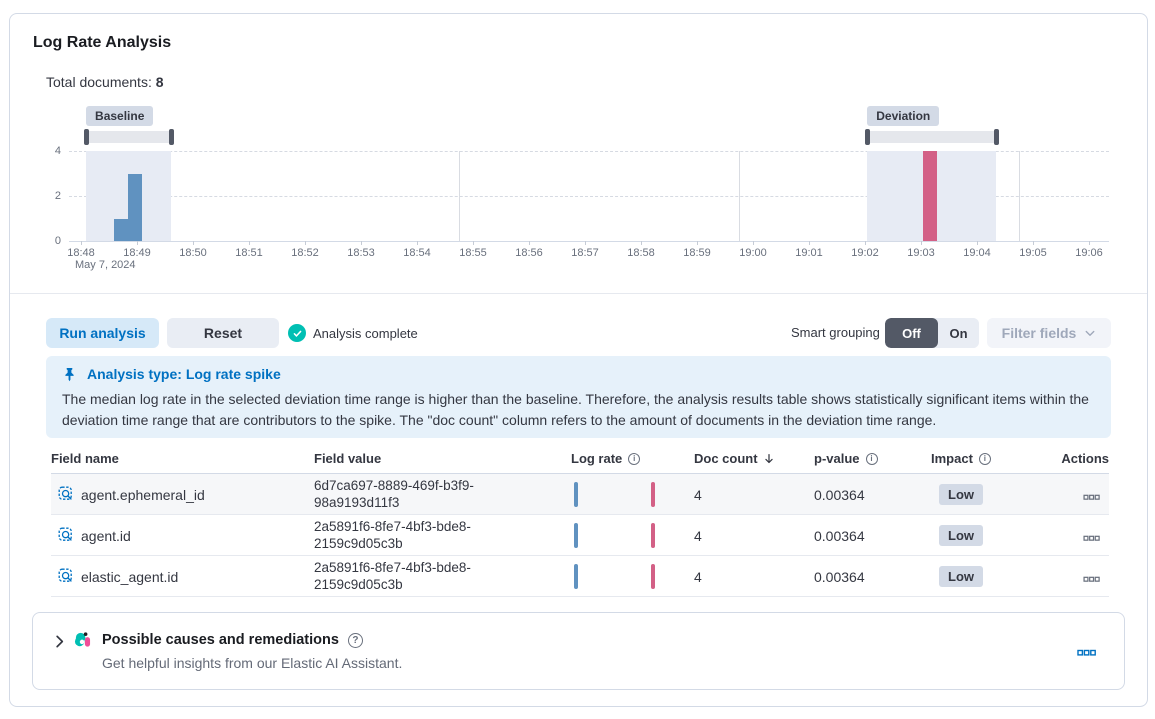 Image resolution: width=1155 pixels, height=719 pixels. Describe the element at coordinates (223, 333) in the screenshot. I see `reset-button: Reset` at that location.